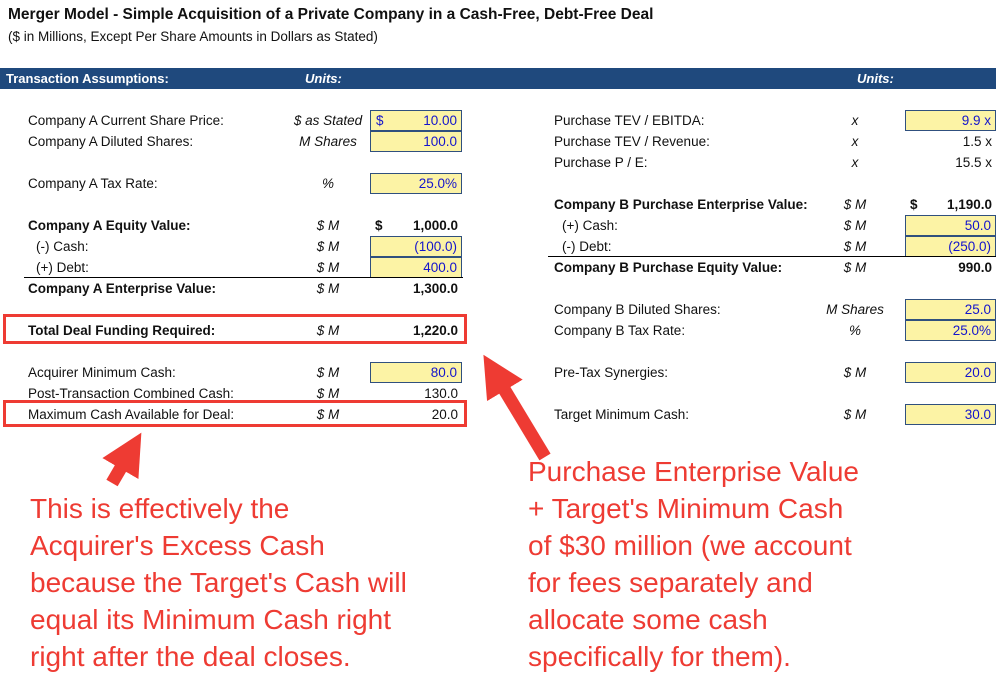  Describe the element at coordinates (190, 656) in the screenshot. I see `annotation-line: right after the deal closes.` at that location.